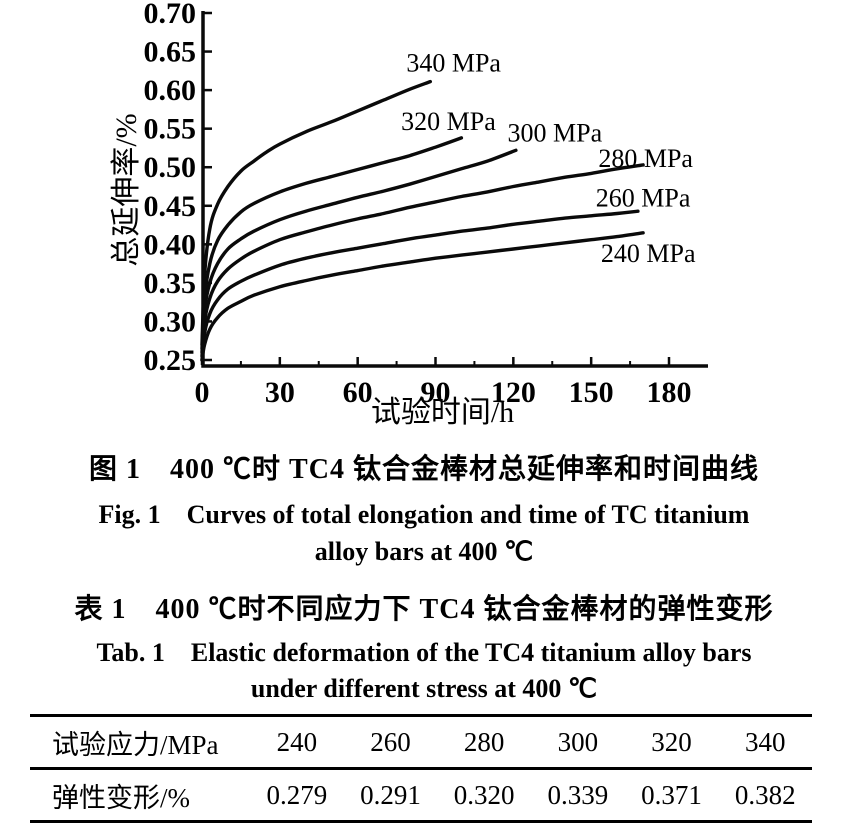 This screenshot has width=848, height=832. I want to click on y-tick-label: 0.35, so click(170, 283).